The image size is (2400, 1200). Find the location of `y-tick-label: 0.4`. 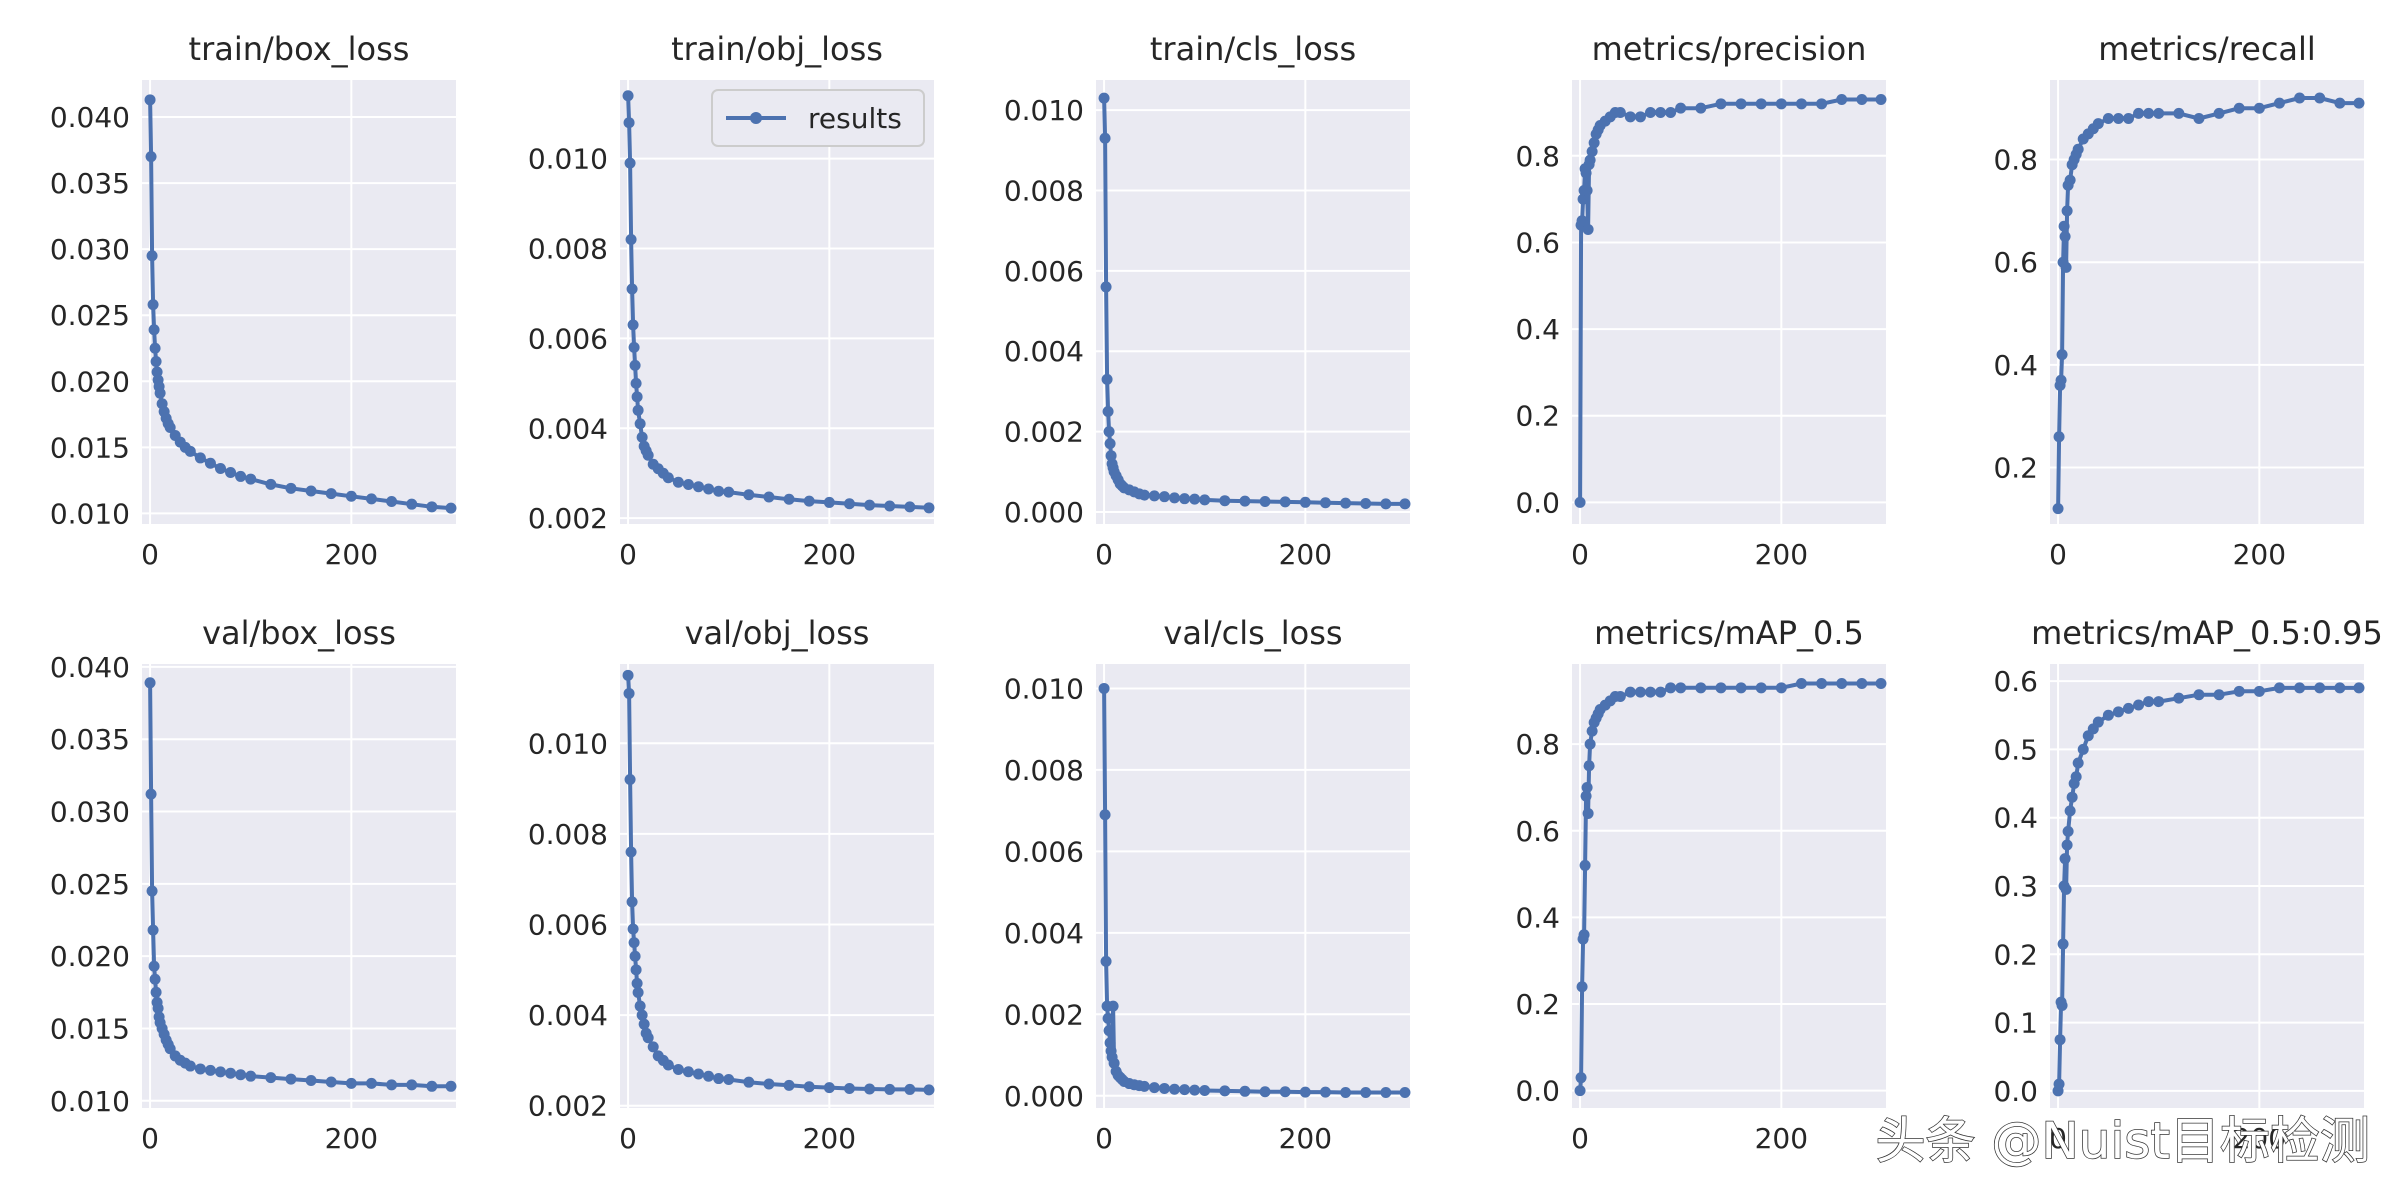

y-tick-label: 0.4 is located at coordinates (1537, 917).